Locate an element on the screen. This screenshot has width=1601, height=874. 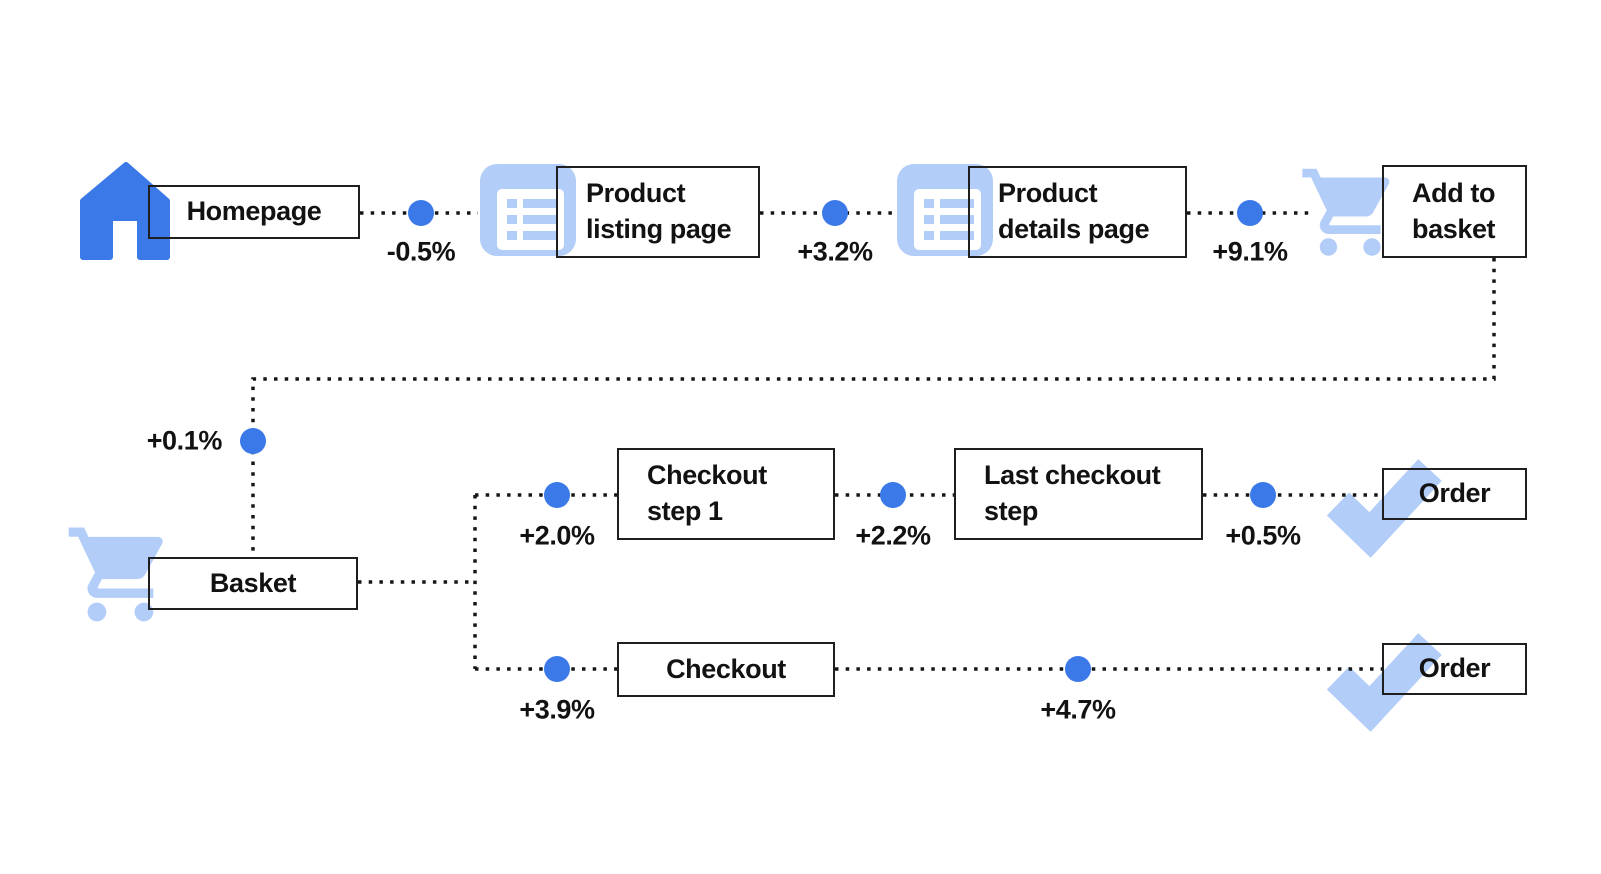
node-homepage: Homepage is located at coordinates (254, 212).